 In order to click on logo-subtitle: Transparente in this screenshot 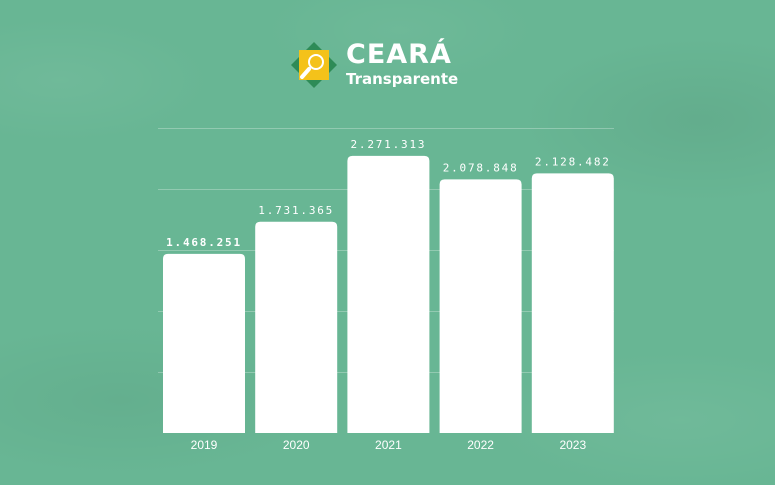, I will do `click(402, 79)`.